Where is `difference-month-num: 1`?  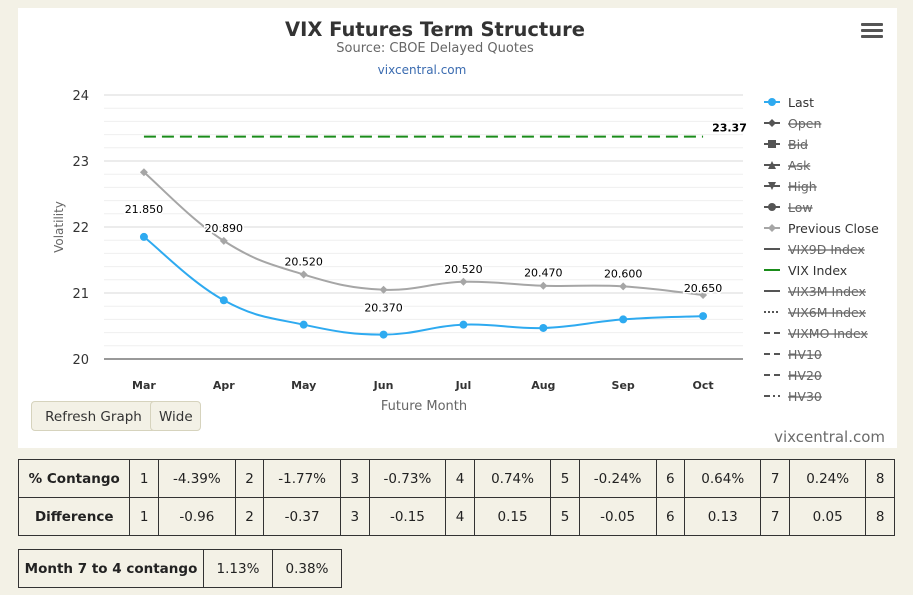 difference-month-num: 1 is located at coordinates (144, 516).